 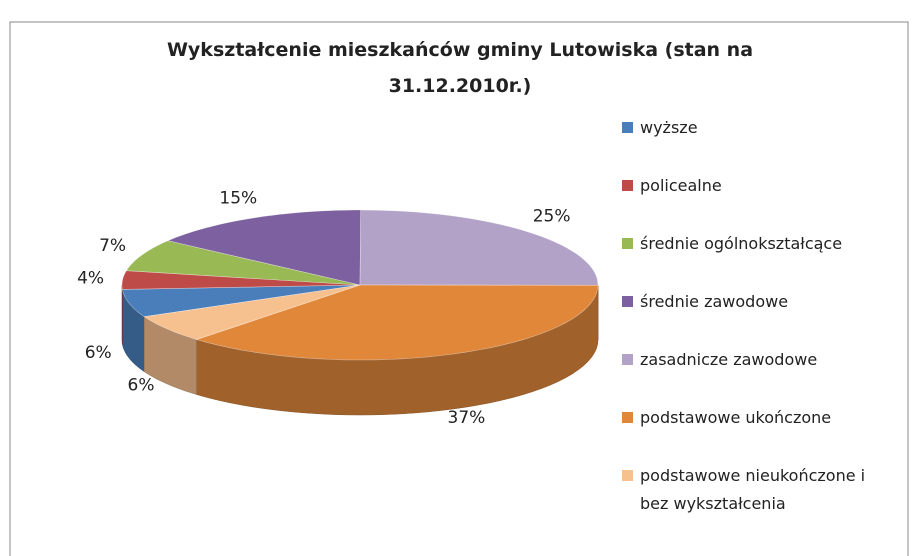 I want to click on data-label: 37%, so click(x=467, y=418).